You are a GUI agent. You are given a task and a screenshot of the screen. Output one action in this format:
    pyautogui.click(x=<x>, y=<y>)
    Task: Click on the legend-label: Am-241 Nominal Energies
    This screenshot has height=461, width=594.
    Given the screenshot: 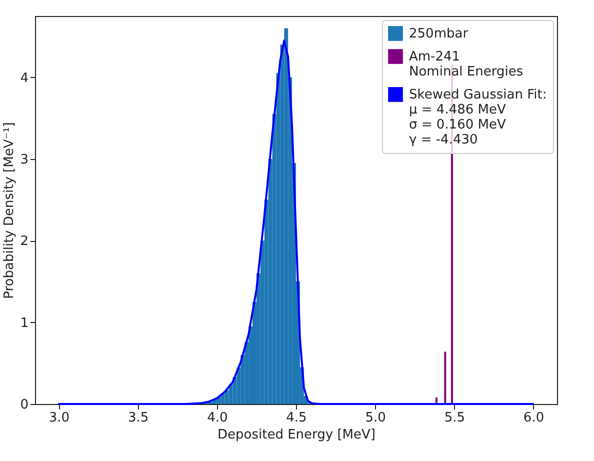 What is the action you would take?
    pyautogui.click(x=466, y=65)
    